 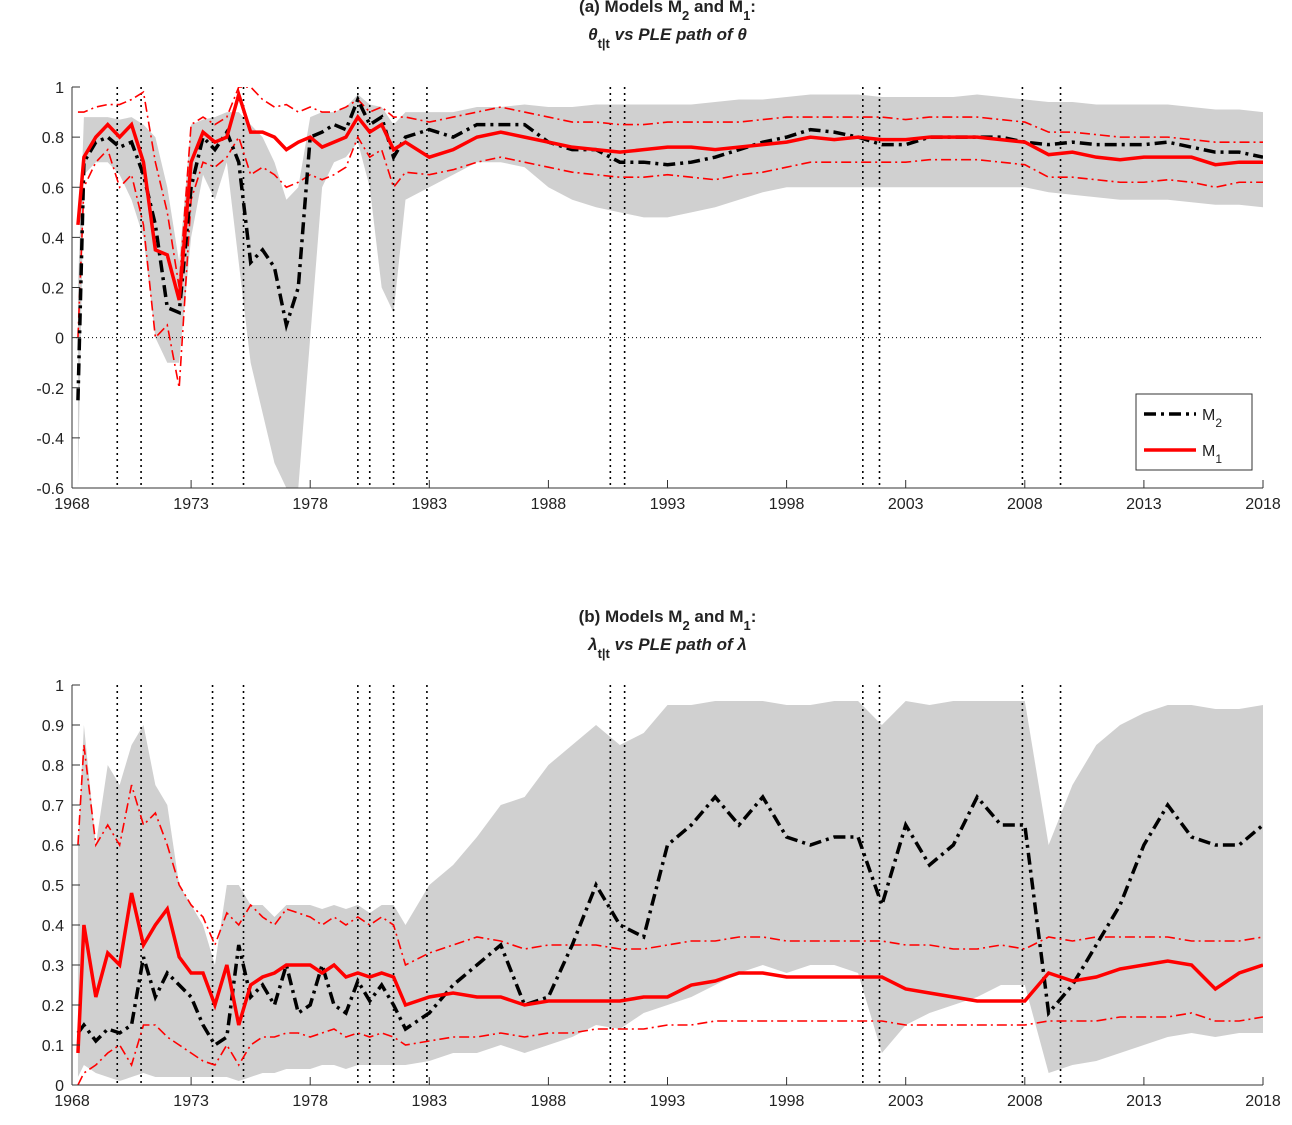 I want to click on y-tick-label: 0.7, so click(x=53, y=806).